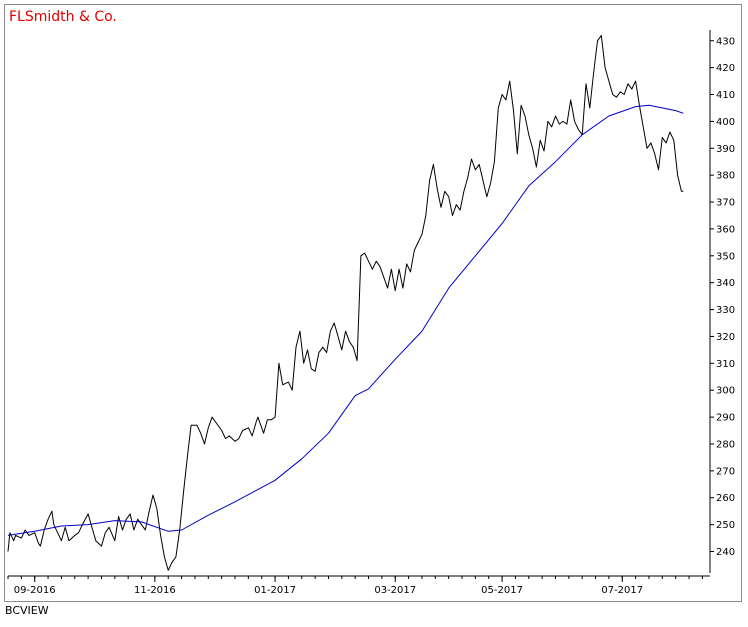 This screenshot has width=748, height=627. Describe the element at coordinates (27, 610) in the screenshot. I see `source-label: BCVIEW` at that location.